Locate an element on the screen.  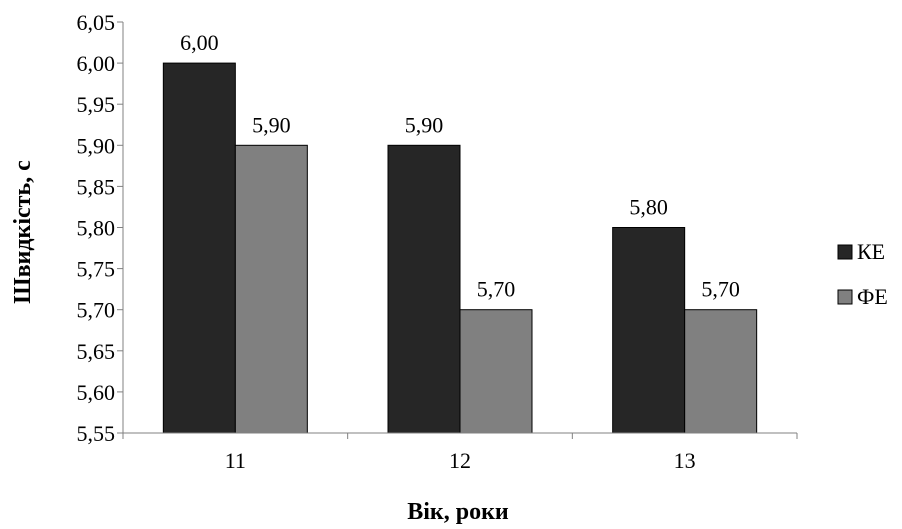
y-tick-label: 5,75 is located at coordinates (96, 269).